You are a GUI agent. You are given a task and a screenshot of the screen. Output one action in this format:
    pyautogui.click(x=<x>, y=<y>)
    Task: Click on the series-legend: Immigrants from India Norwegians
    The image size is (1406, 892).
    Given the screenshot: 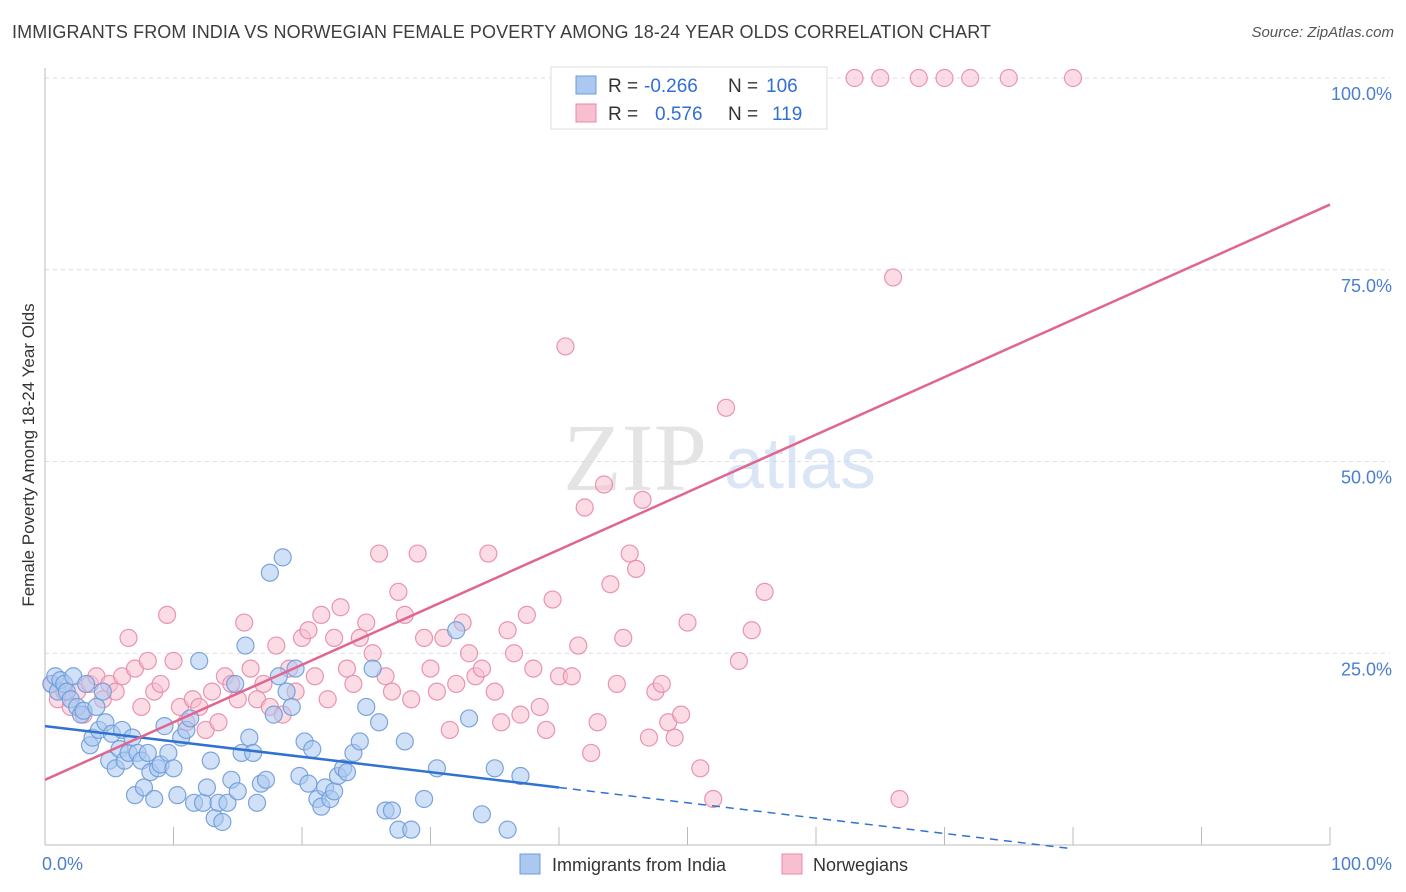 What is the action you would take?
    pyautogui.click(x=713, y=864)
    